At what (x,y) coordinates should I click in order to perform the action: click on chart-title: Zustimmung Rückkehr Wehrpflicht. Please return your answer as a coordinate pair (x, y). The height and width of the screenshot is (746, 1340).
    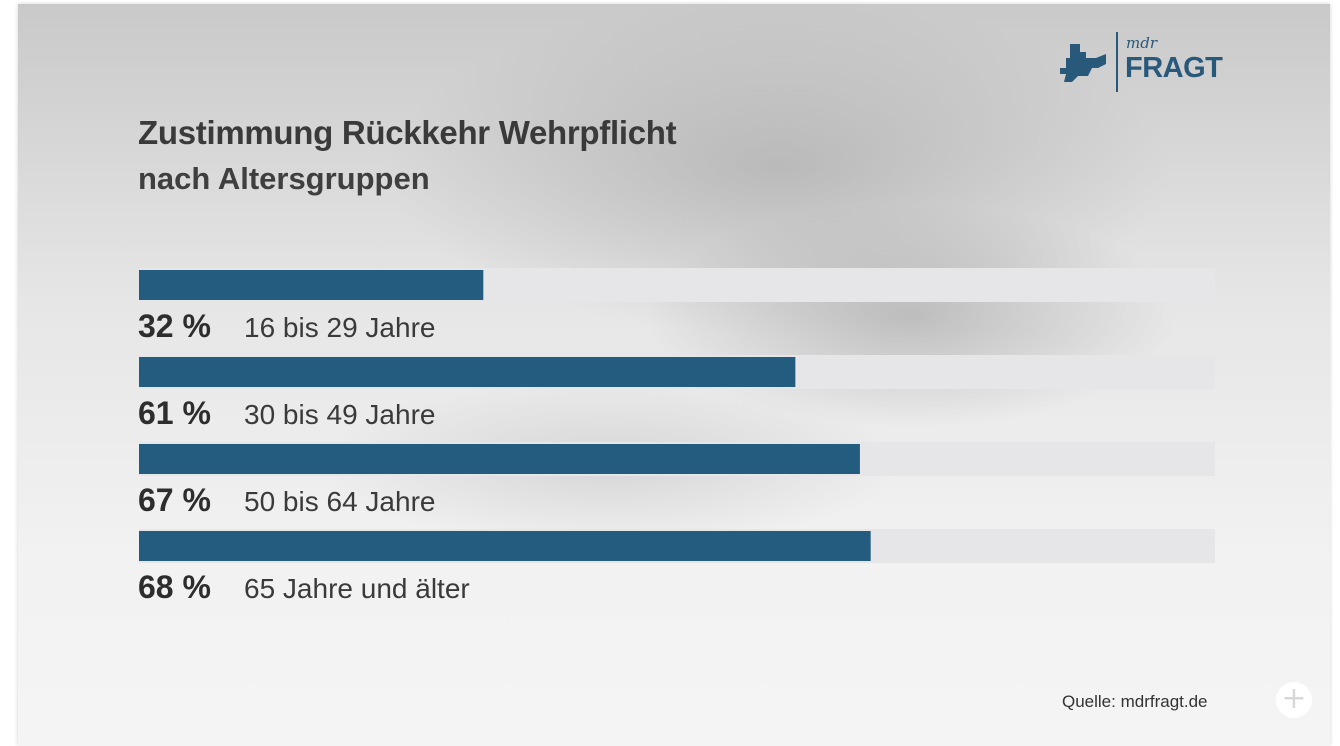
    Looking at the image, I should click on (407, 132).